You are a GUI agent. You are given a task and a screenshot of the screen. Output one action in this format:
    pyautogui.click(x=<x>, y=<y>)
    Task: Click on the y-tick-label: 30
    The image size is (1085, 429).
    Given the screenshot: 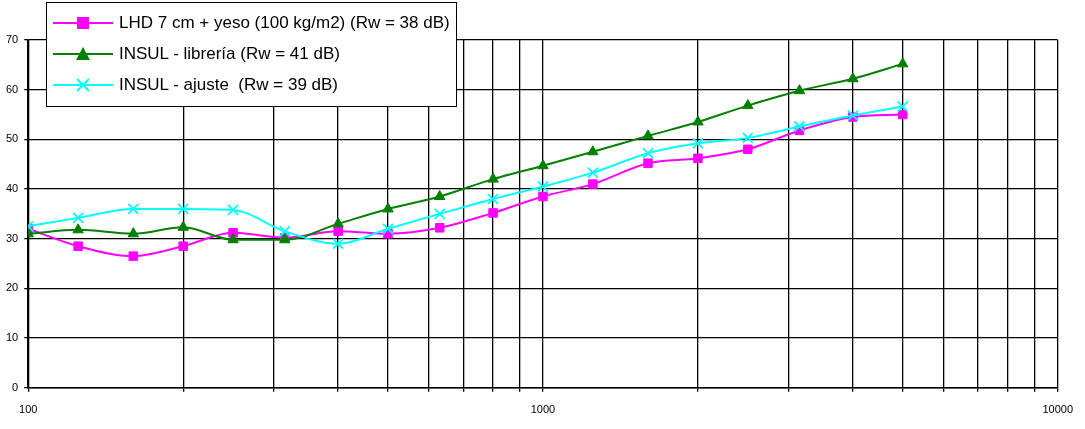 What is the action you would take?
    pyautogui.click(x=12, y=237)
    